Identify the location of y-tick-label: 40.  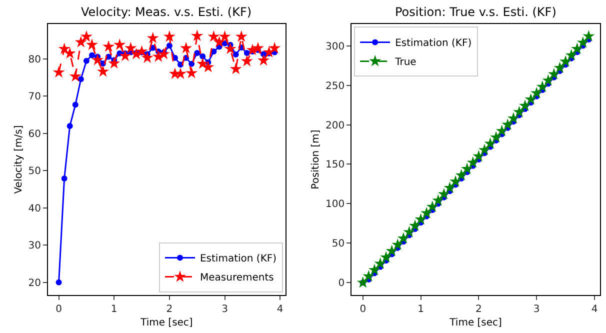
(34, 208).